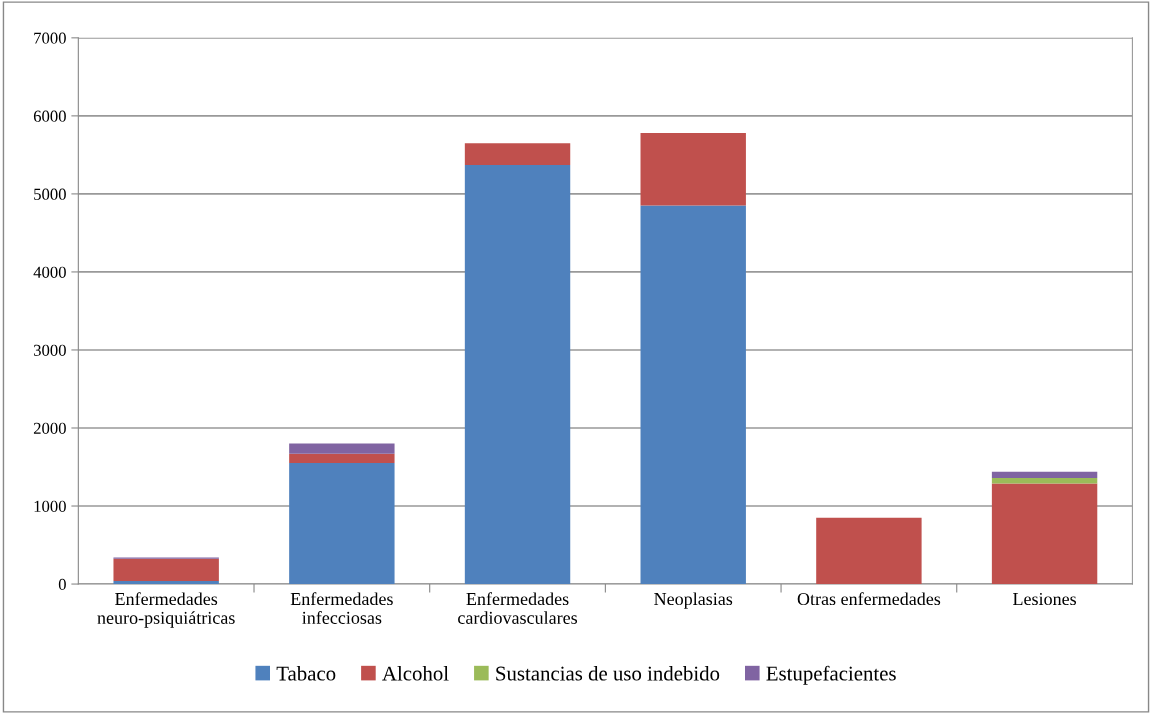  I want to click on legend-label: Estupefacientes, so click(831, 675).